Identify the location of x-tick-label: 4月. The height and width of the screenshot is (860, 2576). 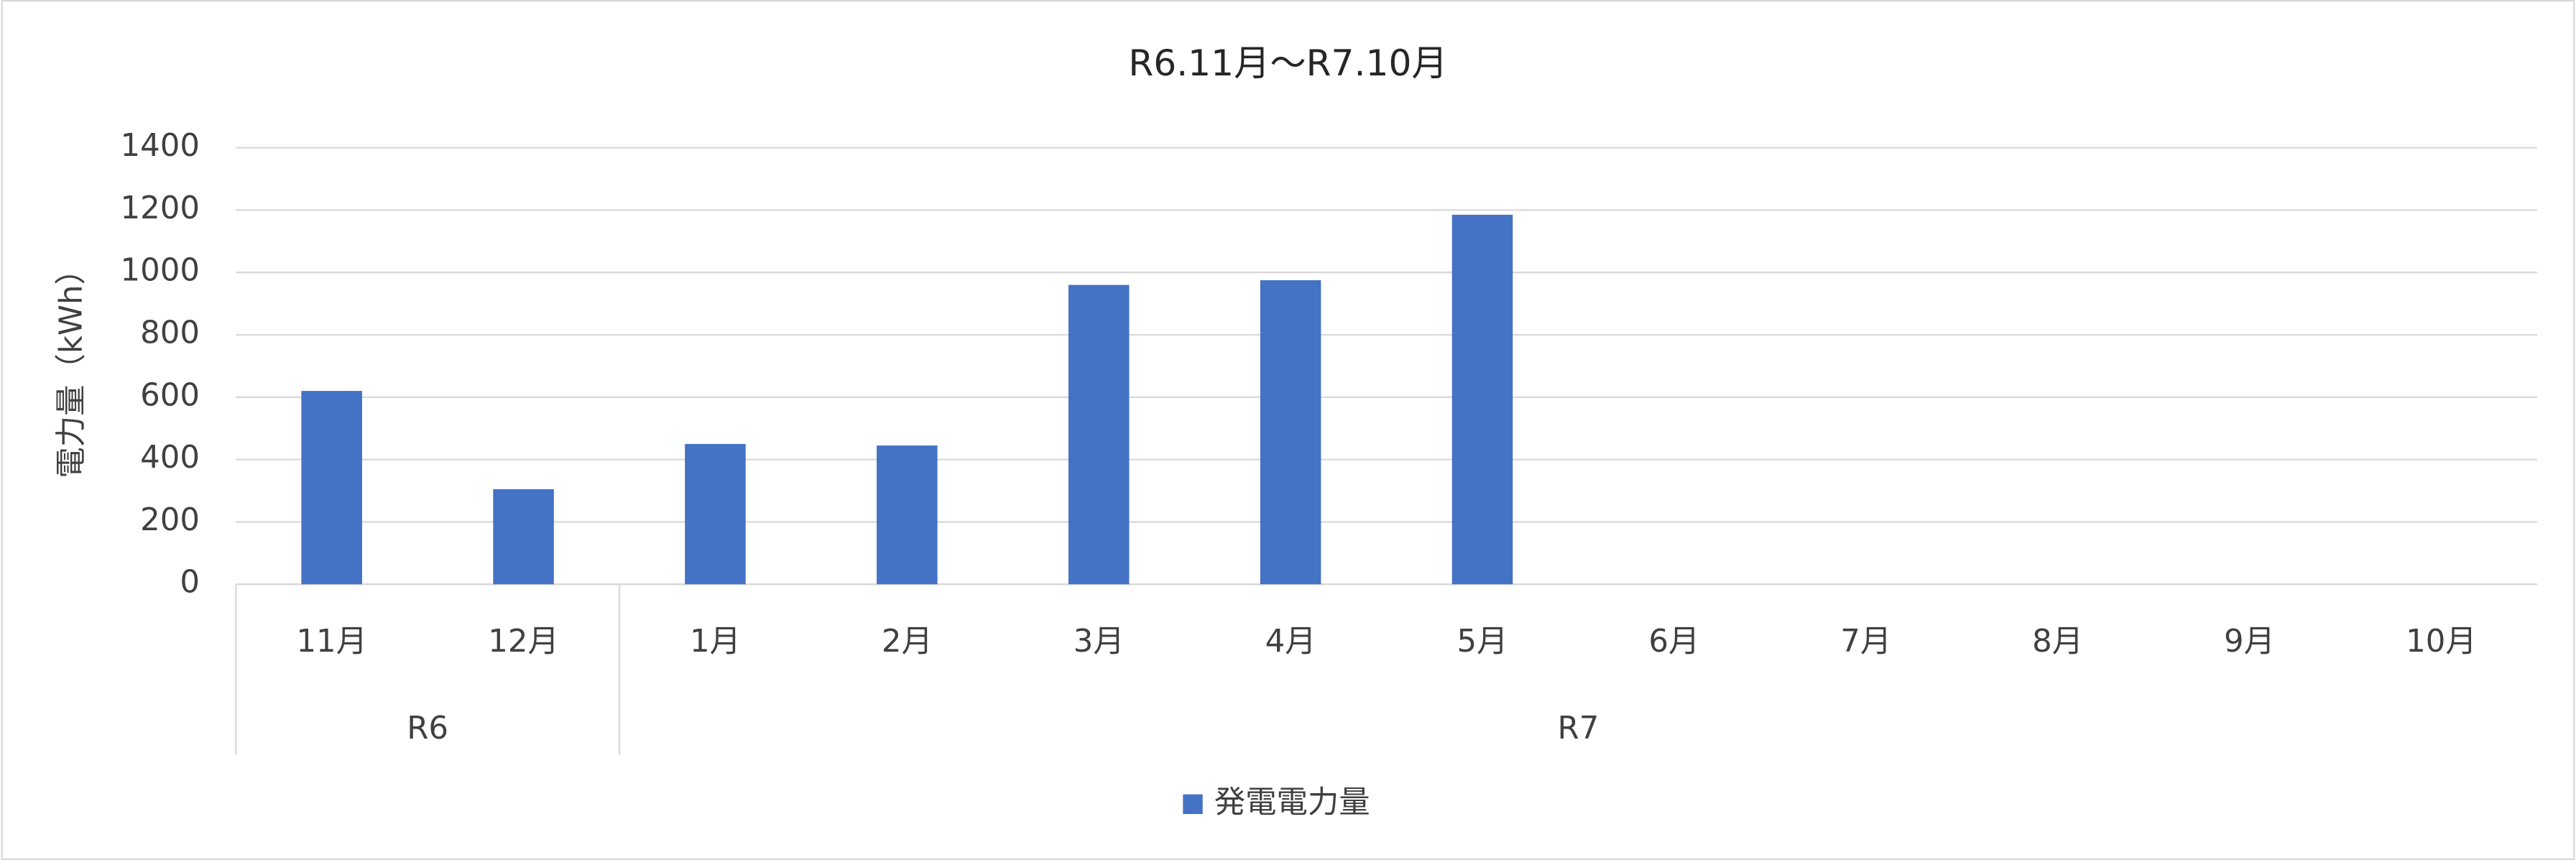
(1291, 642).